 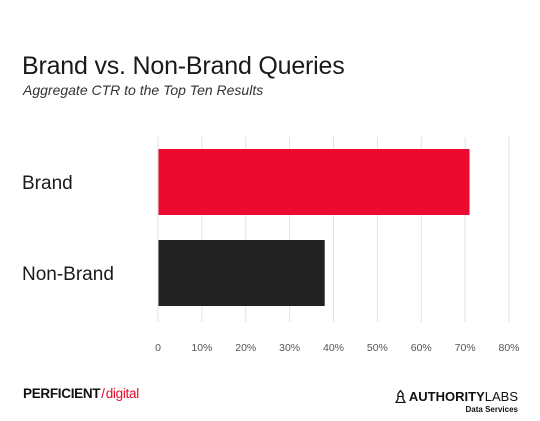 I want to click on bell-tower-icon, so click(x=400, y=396).